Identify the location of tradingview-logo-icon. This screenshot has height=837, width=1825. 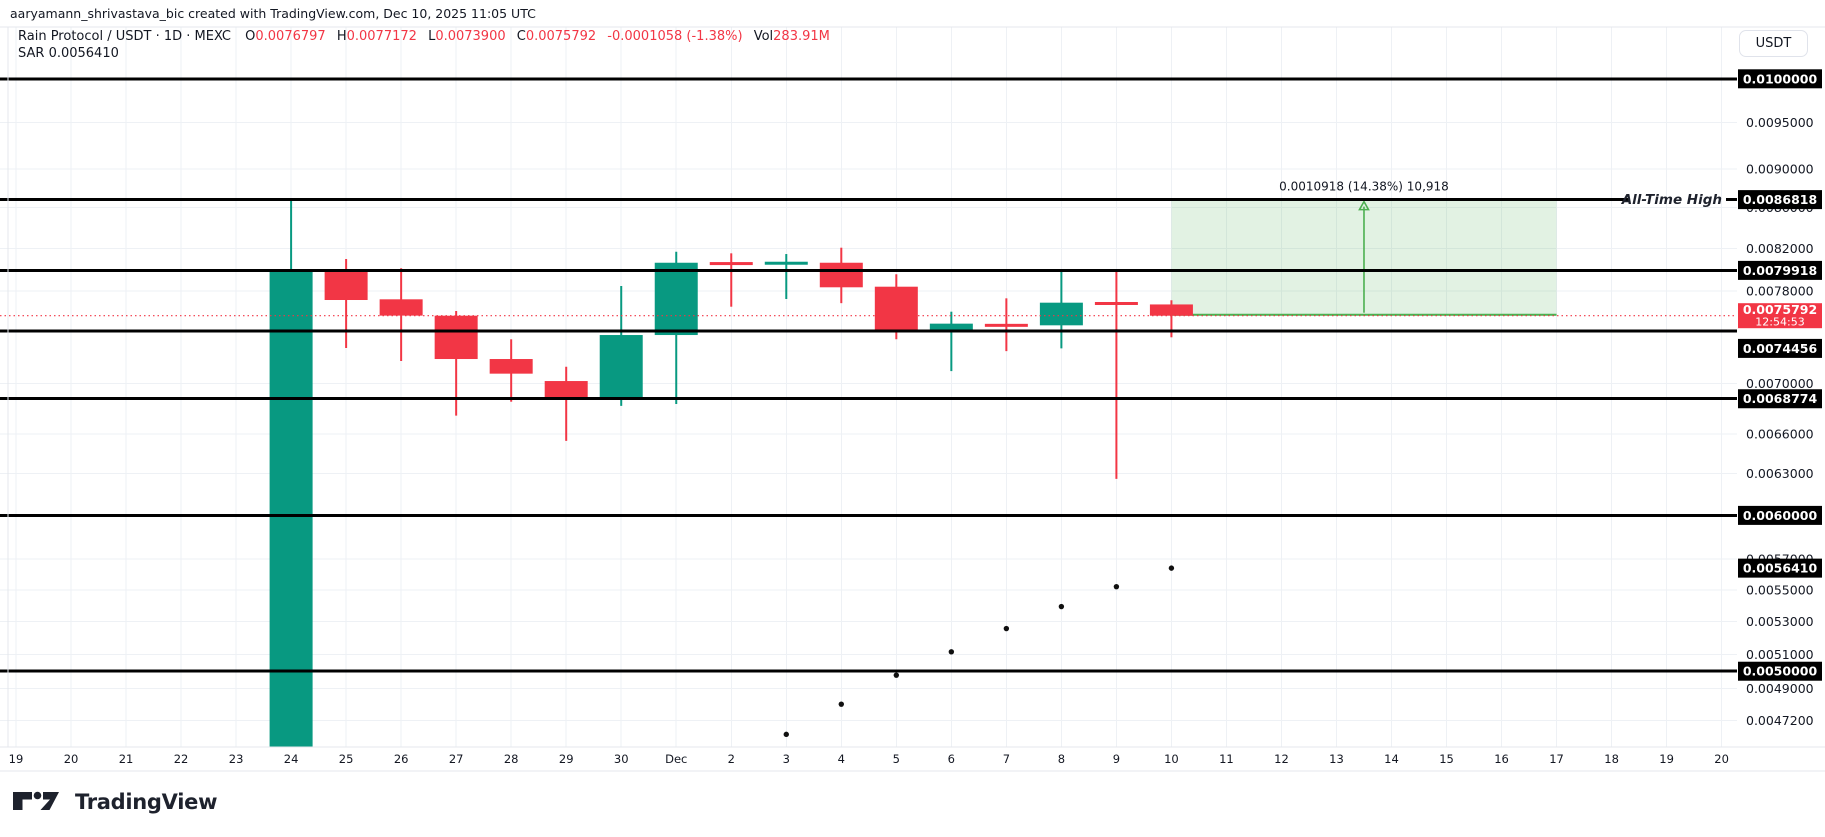
(36, 800).